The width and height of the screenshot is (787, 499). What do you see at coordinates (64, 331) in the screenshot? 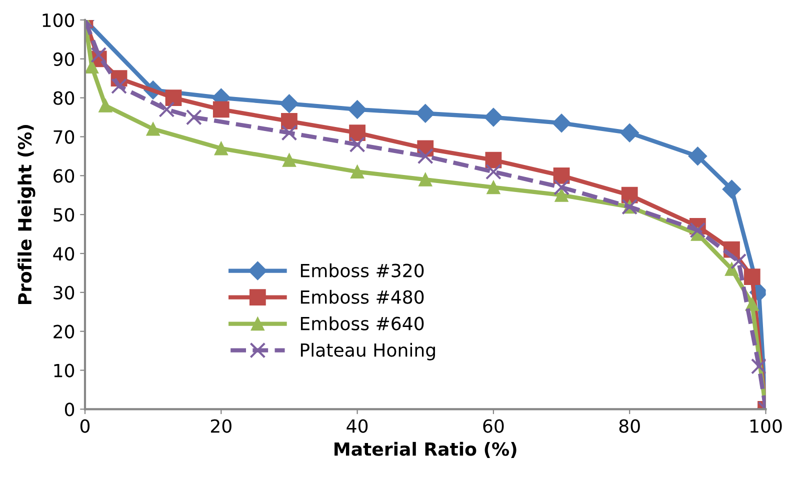
I see `y-tick-label: 20` at bounding box center [64, 331].